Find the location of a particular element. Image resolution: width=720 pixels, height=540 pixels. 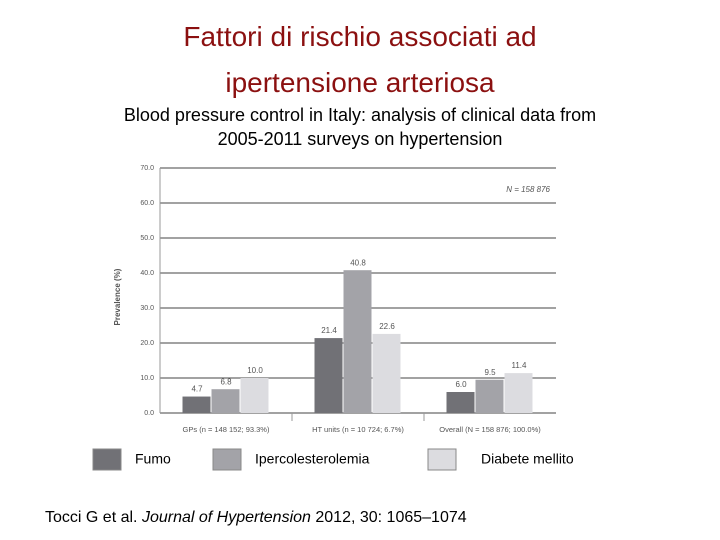

legend-label: Diabete mellito is located at coordinates (527, 459).